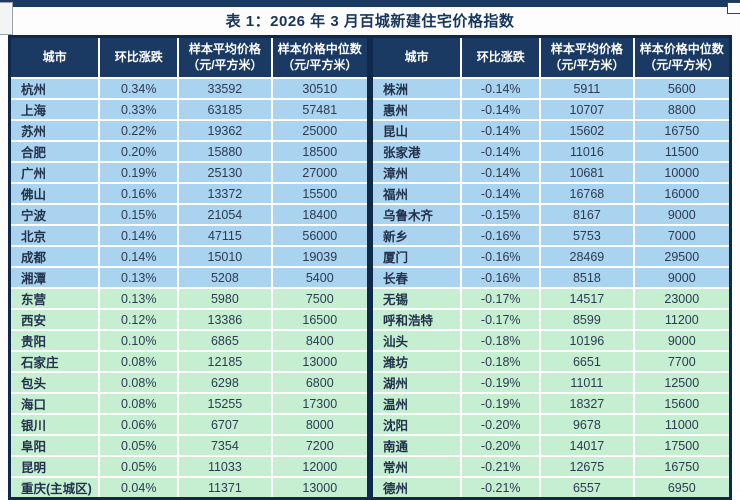  Describe the element at coordinates (416, 319) in the screenshot. I see `city-cell: 呼和浩特` at that location.